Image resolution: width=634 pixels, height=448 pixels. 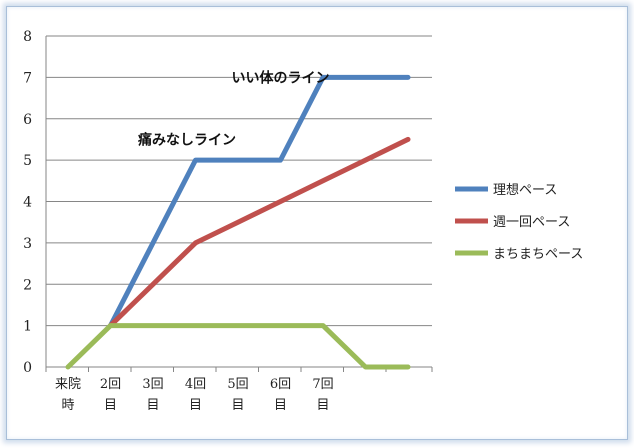 I want to click on series-line, so click(x=238, y=346).